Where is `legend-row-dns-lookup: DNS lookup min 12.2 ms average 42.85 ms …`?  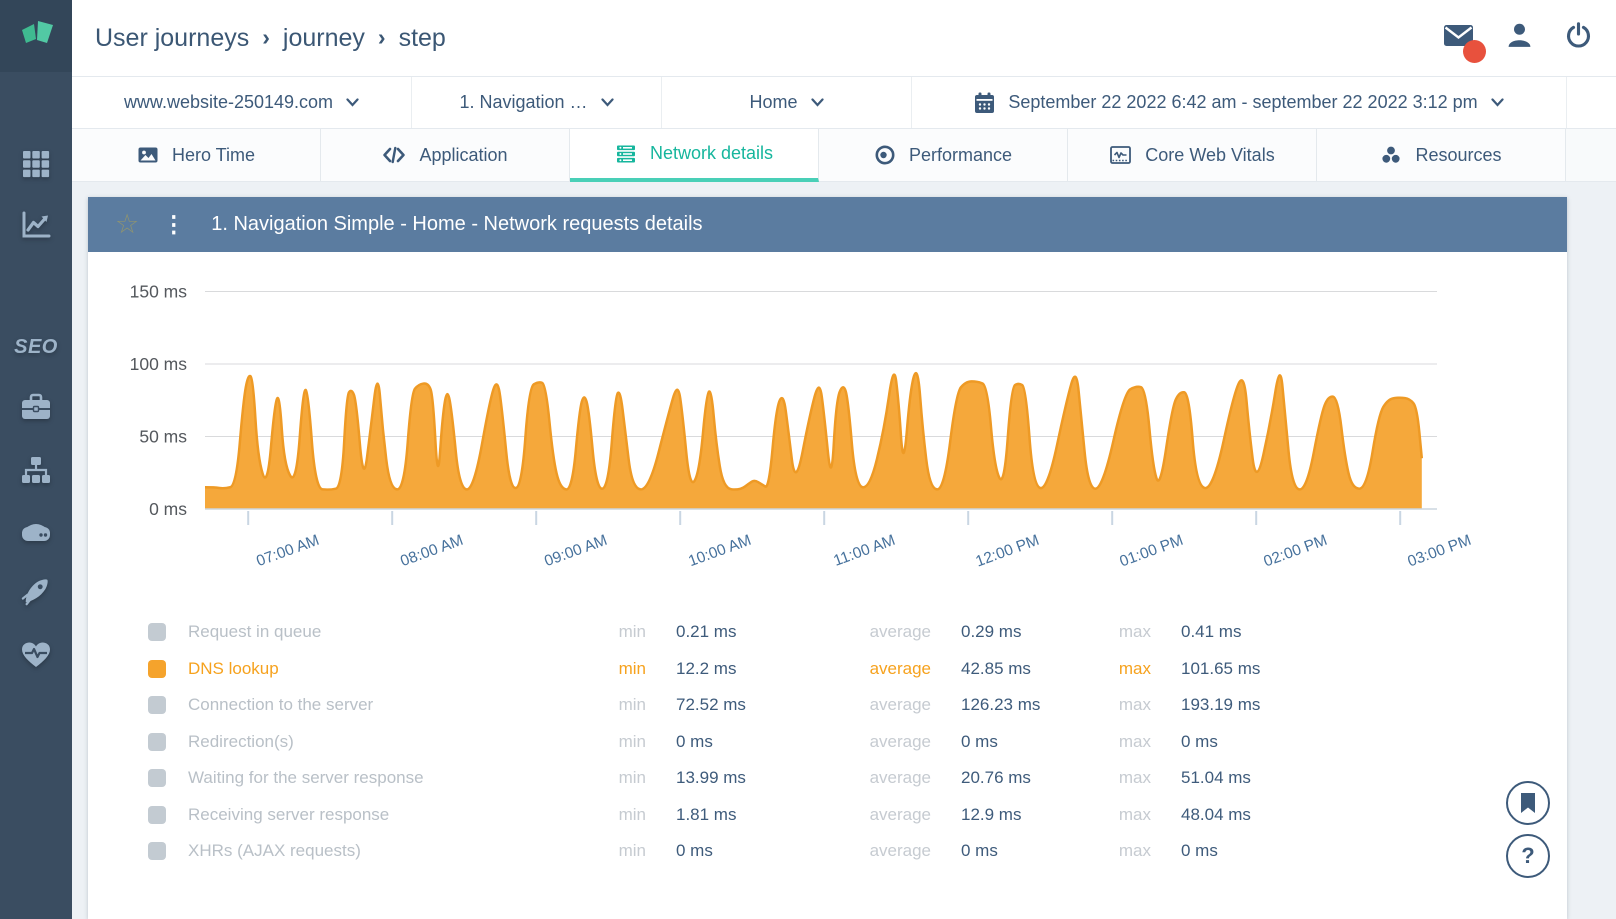
legend-row-dns-lookup: DNS lookup min 12.2 ms average 42.85 ms … is located at coordinates (827, 669).